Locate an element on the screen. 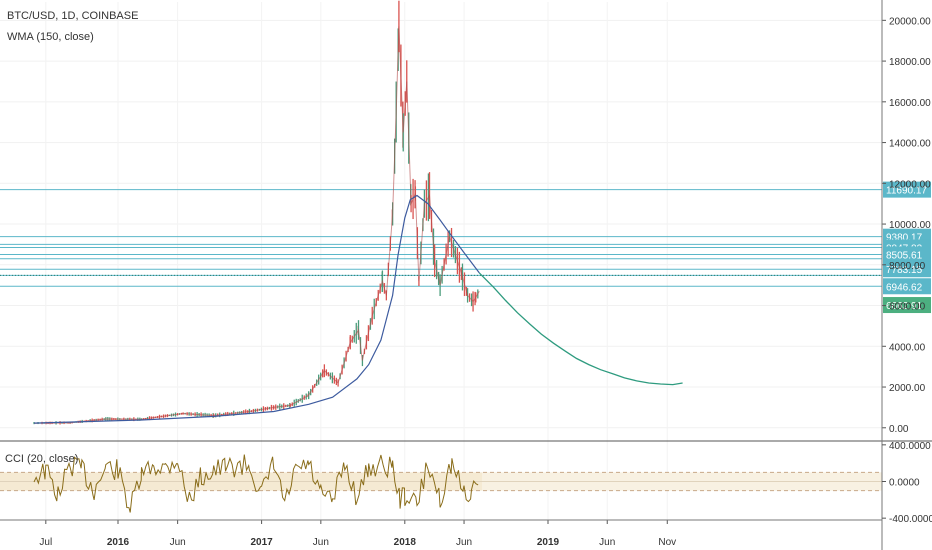 Image resolution: width=932 pixels, height=550 pixels. cci-panel is located at coordinates (441, 483).